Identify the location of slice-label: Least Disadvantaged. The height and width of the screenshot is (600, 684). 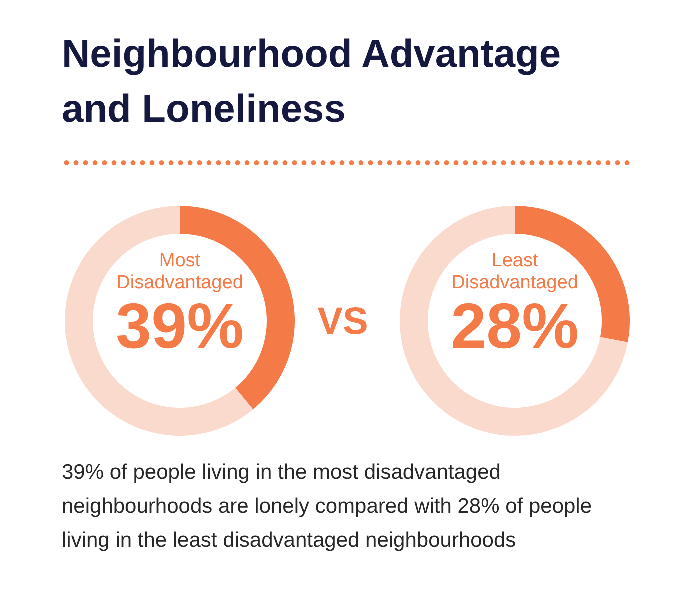
(515, 272).